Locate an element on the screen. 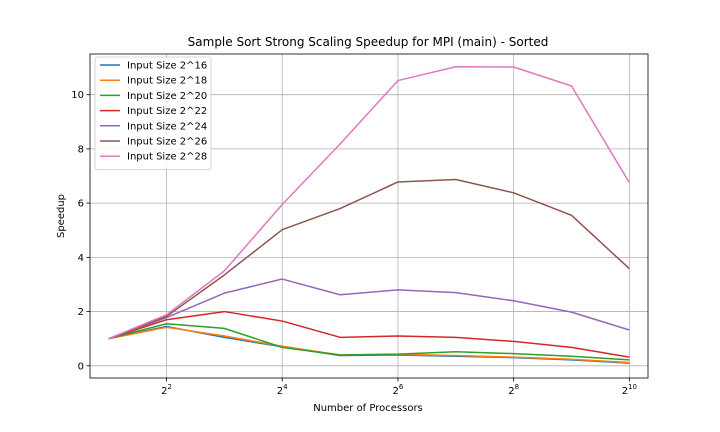  x-tick-exponent: 10 is located at coordinates (632, 387).